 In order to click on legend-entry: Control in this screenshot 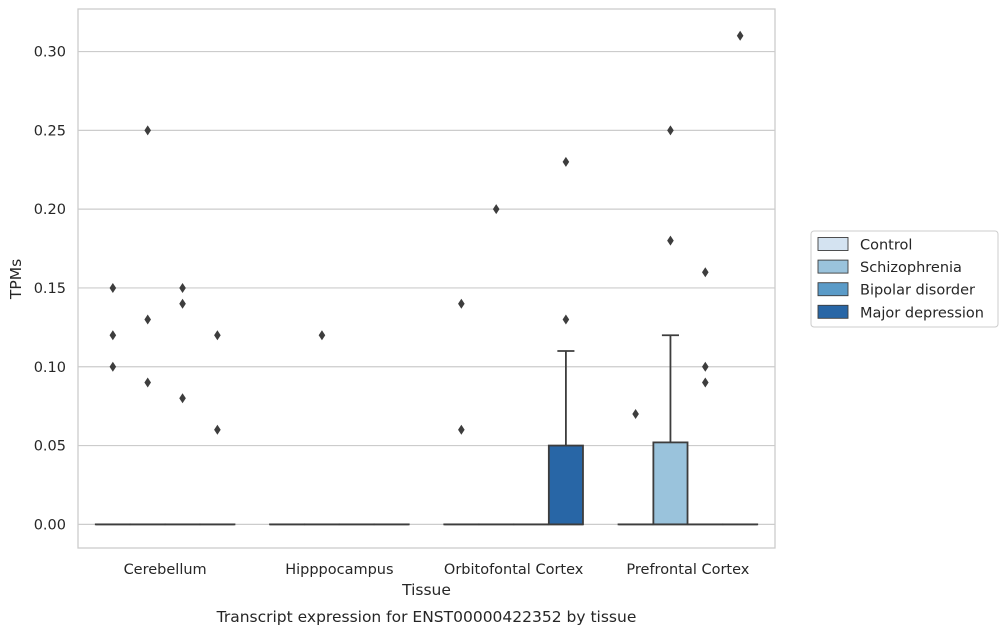, I will do `click(886, 246)`.